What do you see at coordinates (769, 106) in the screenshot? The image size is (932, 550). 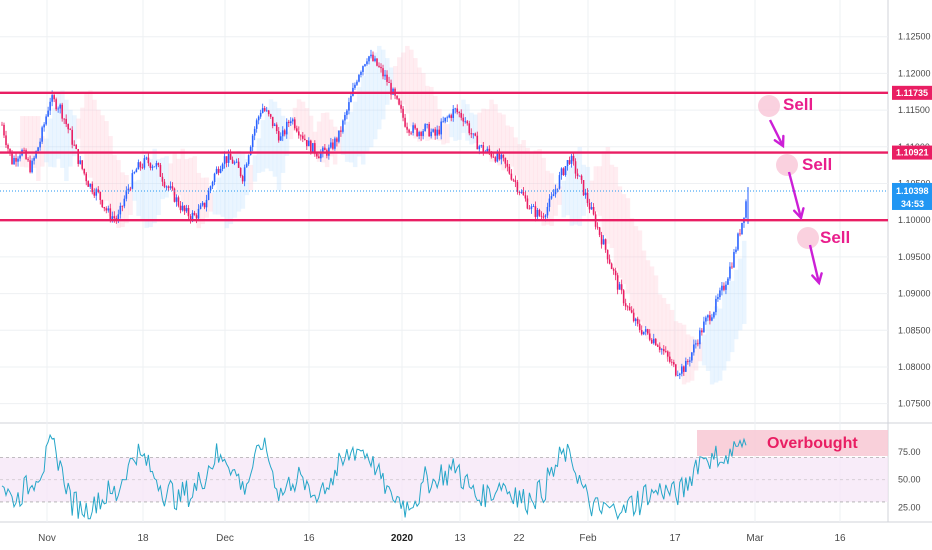 I see `sell-marker` at bounding box center [769, 106].